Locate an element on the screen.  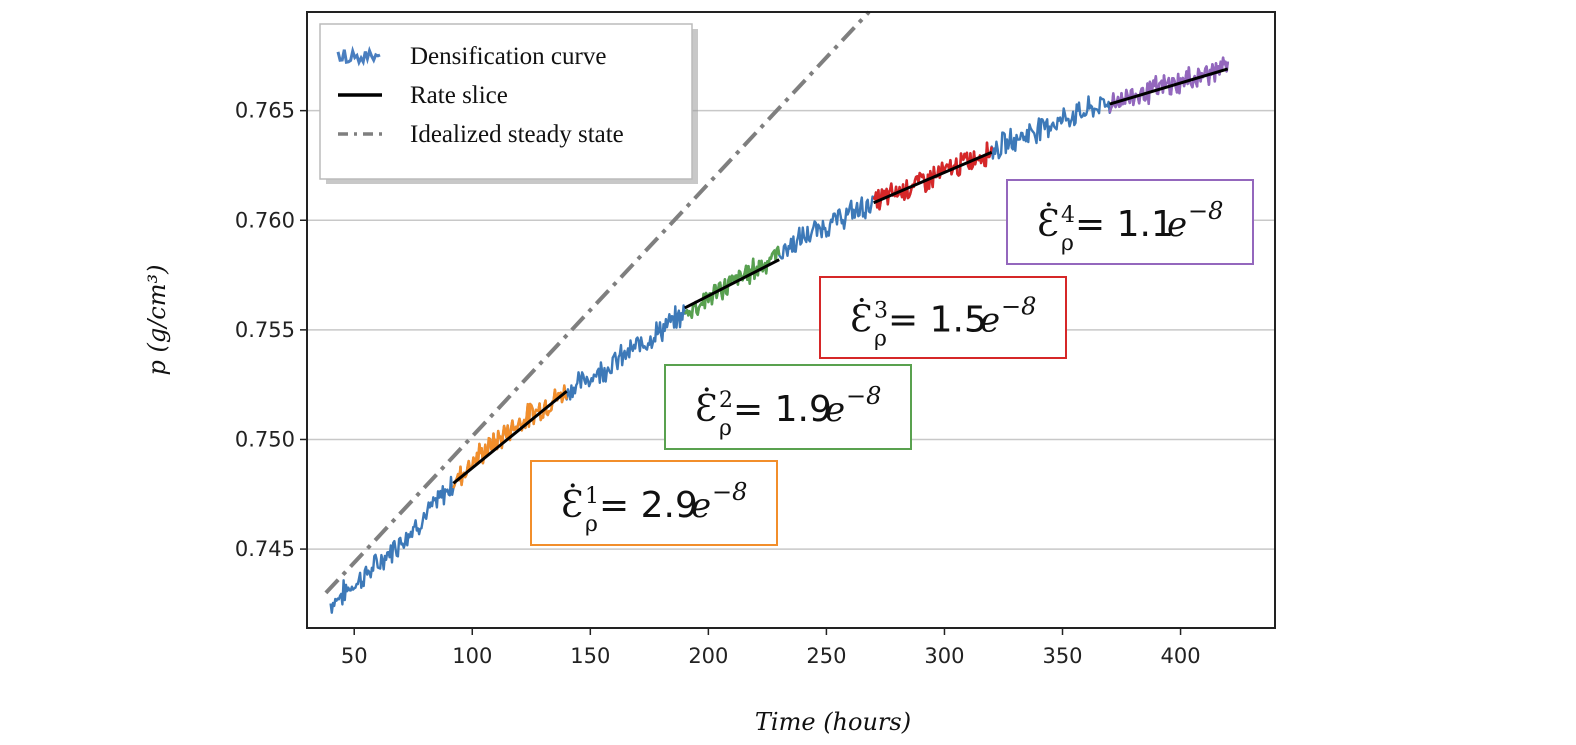
rate-slice-3-line is located at coordinates (933, 177).